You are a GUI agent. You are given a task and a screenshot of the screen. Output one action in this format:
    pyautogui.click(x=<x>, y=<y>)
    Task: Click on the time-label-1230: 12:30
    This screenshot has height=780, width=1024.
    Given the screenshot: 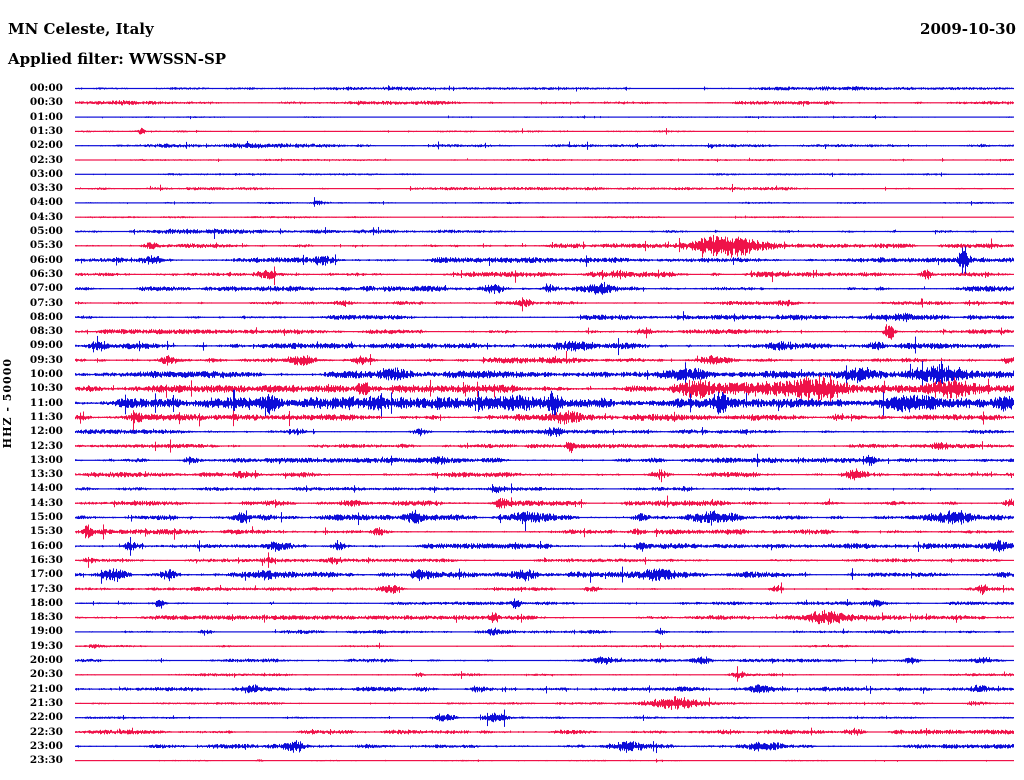 What is the action you would take?
    pyautogui.click(x=46, y=445)
    